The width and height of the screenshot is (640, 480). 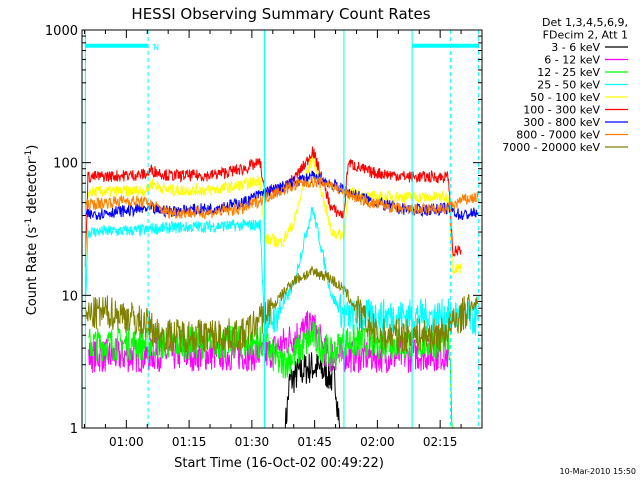 I want to click on legend-label-1: 6 - 12 keV, so click(x=572, y=60).